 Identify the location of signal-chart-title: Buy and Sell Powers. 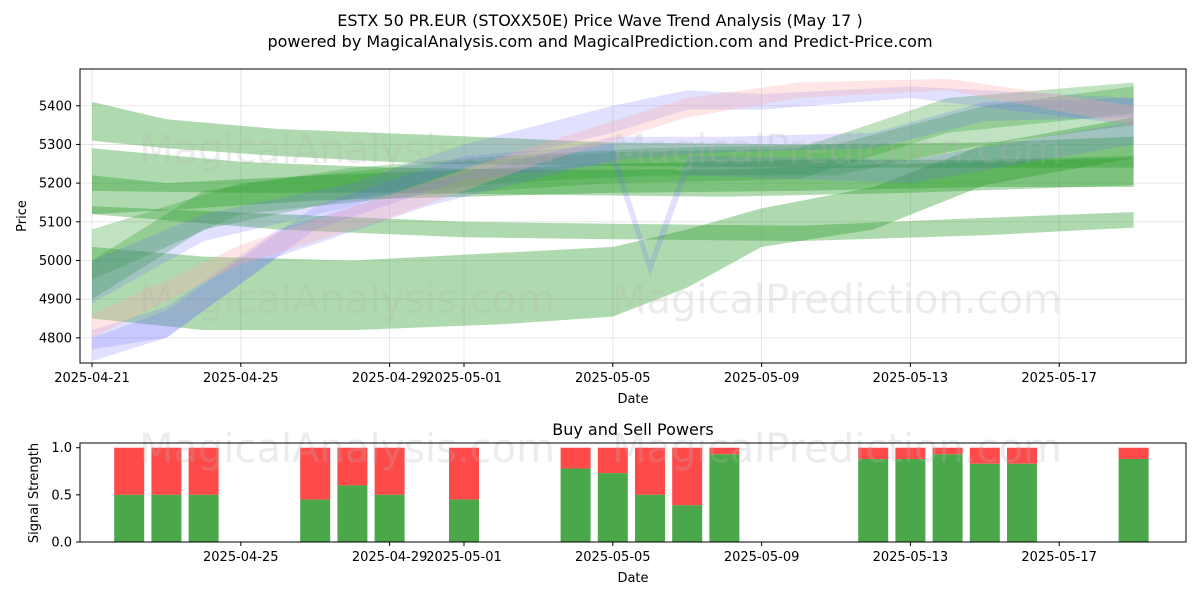
(633, 429).